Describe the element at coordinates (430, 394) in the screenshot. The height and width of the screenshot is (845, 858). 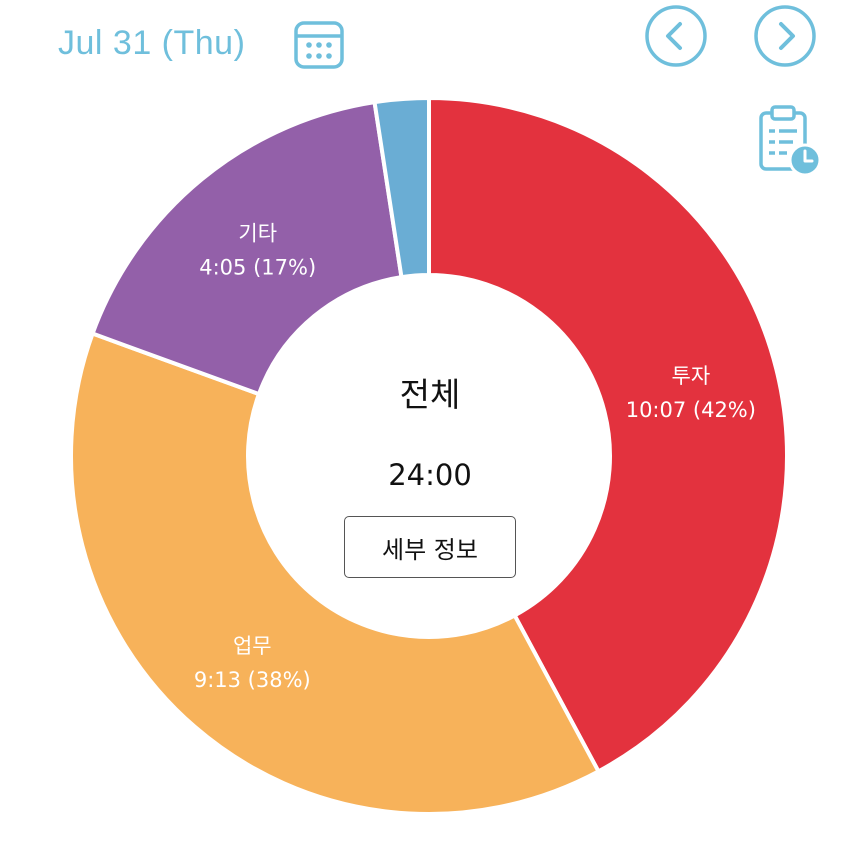
I see `center-title: 전체` at that location.